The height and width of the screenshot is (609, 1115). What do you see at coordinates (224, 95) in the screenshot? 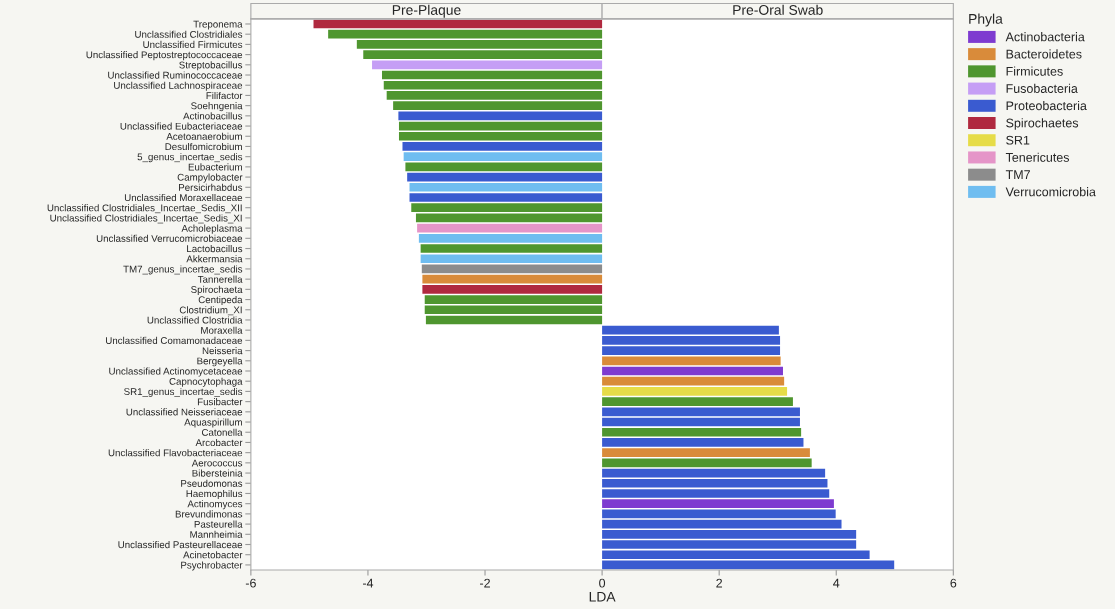
I see `y-tick-label: Filifactor` at bounding box center [224, 95].